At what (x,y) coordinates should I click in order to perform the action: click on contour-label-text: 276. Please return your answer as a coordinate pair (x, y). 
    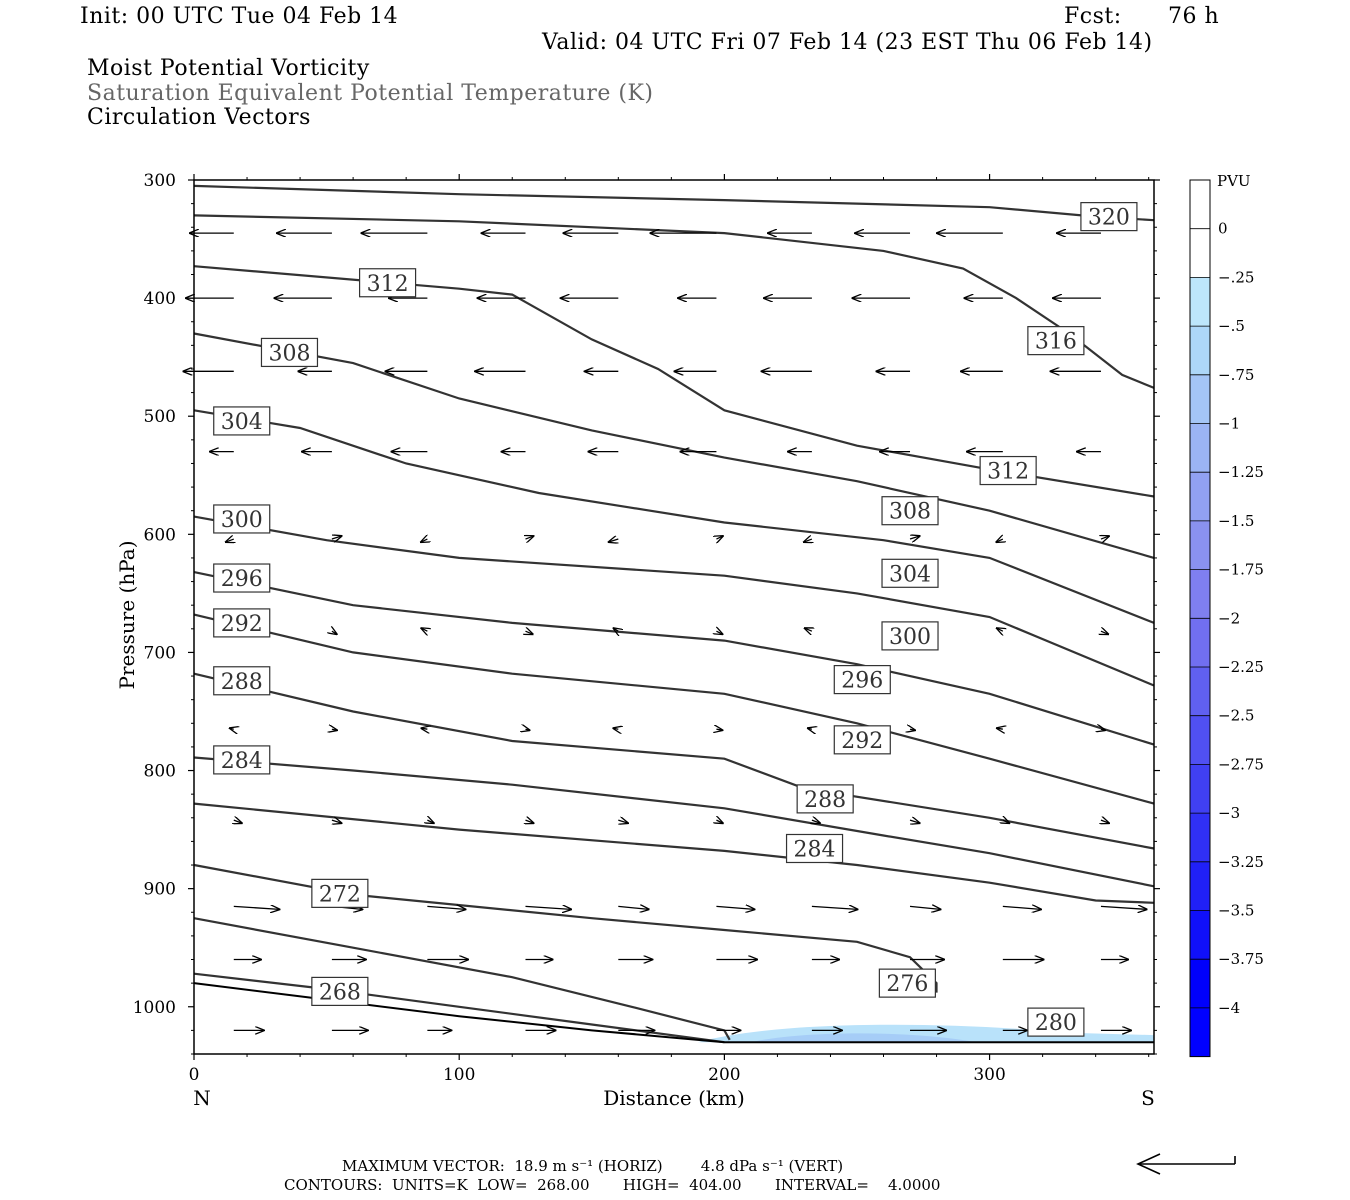
    Looking at the image, I should click on (907, 984).